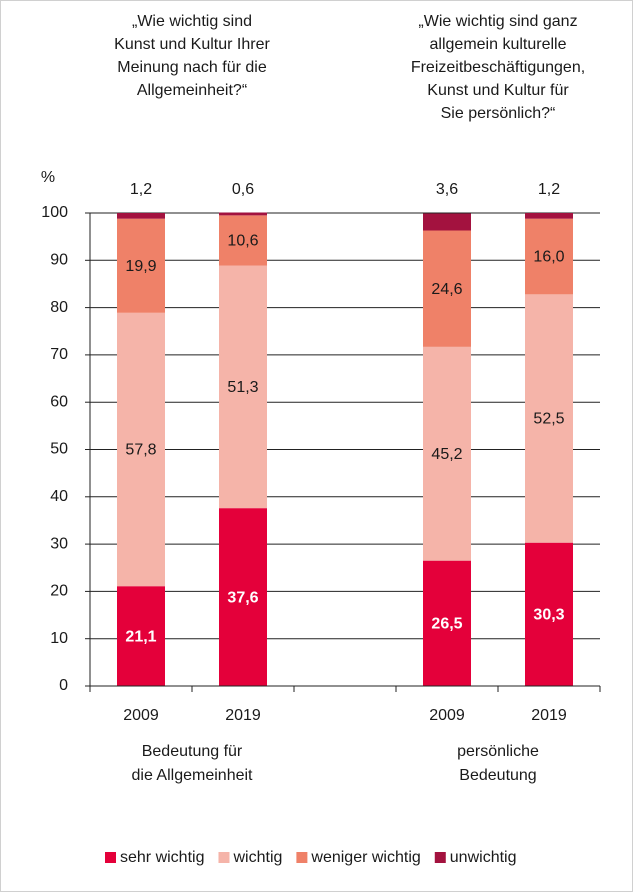 The height and width of the screenshot is (892, 633). What do you see at coordinates (59, 449) in the screenshot?
I see `y-tick-label: 50` at bounding box center [59, 449].